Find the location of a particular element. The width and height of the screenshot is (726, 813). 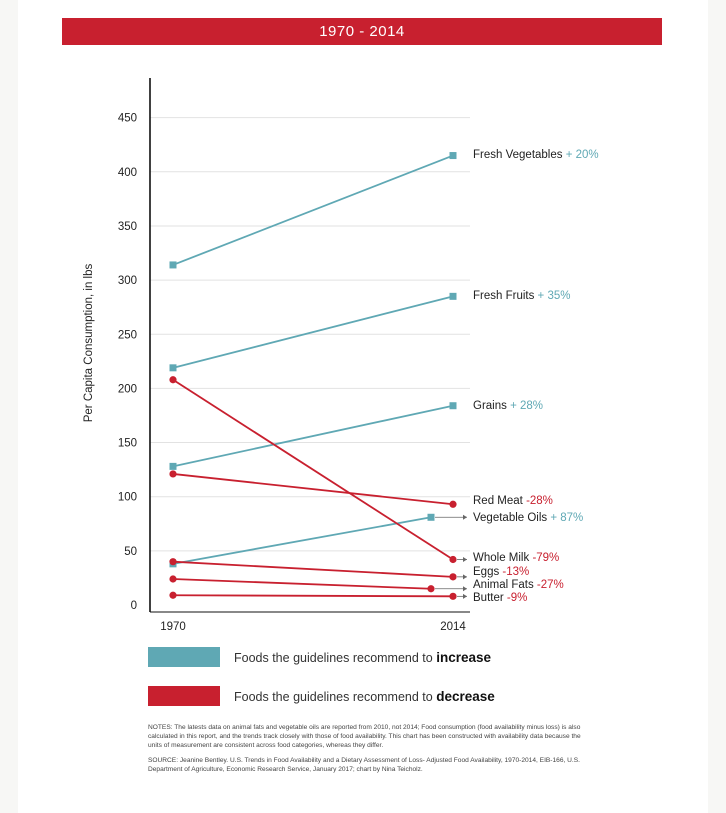

series-label-fresh-vegetables: Fresh Vegetables + 20% is located at coordinates (536, 155).